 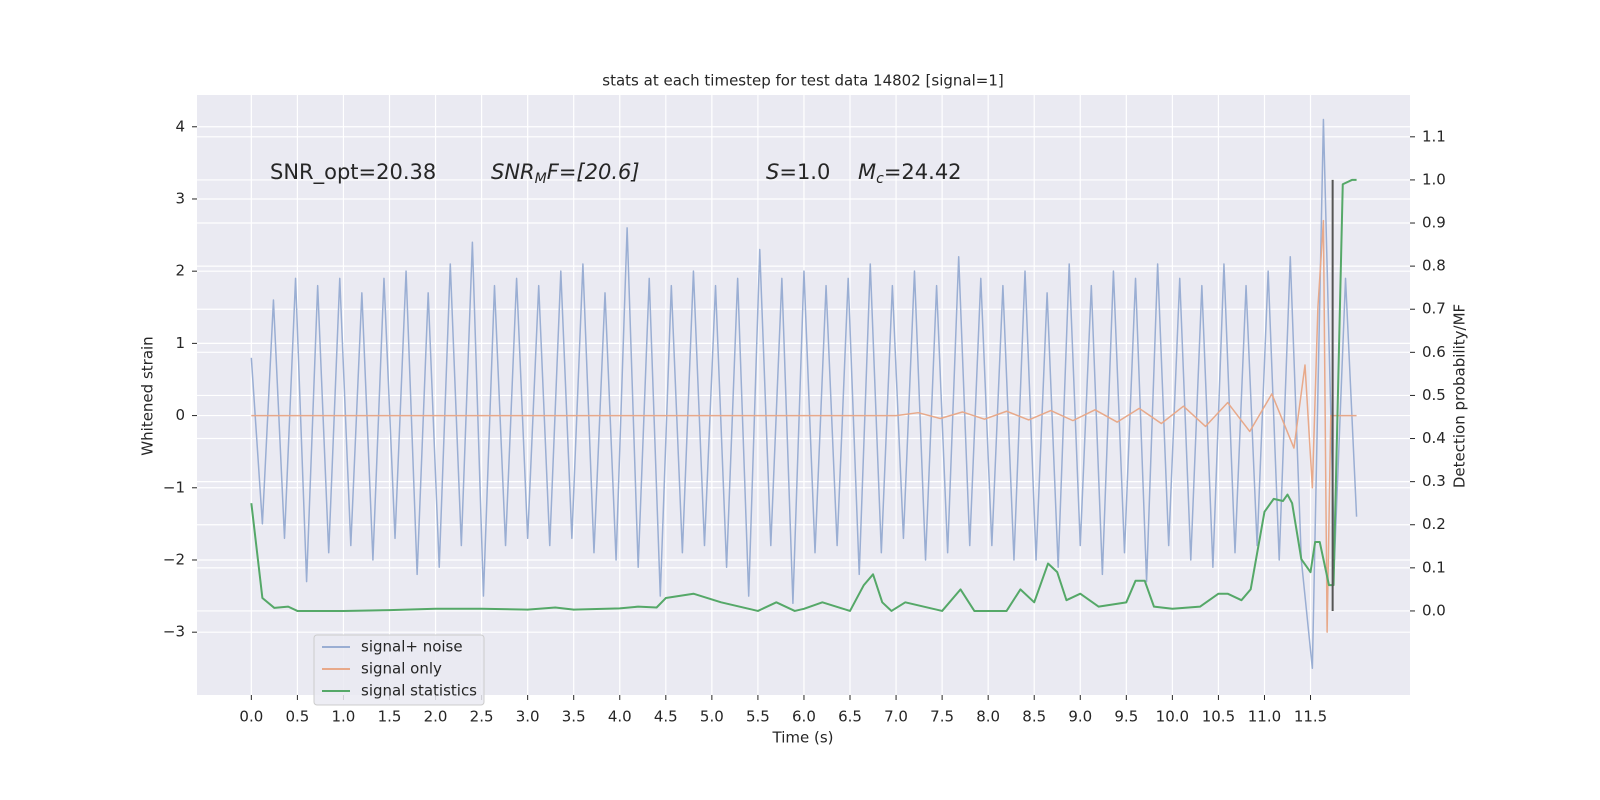 I want to click on x-tick-label: 8.0, so click(x=988, y=717).